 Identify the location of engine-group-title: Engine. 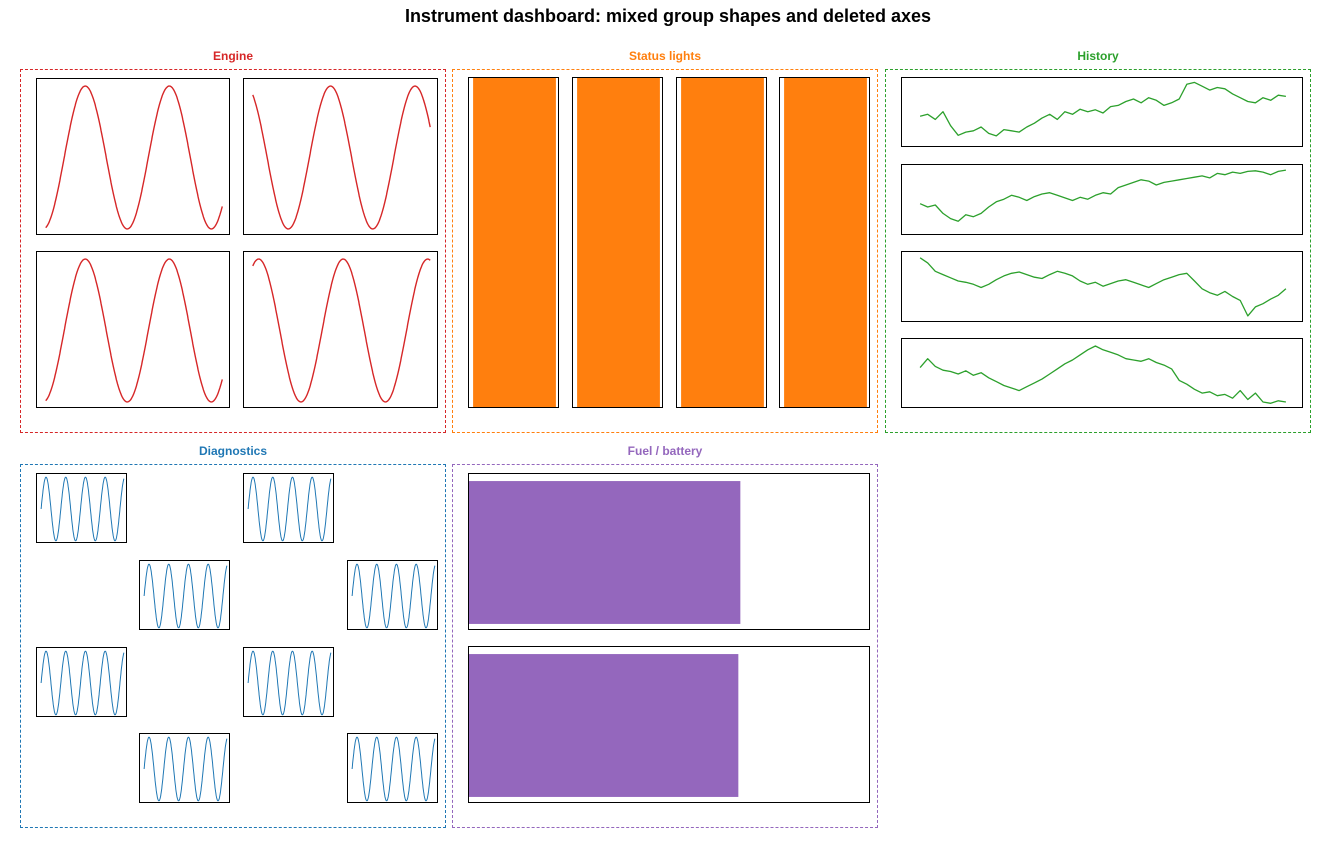
(232, 56).